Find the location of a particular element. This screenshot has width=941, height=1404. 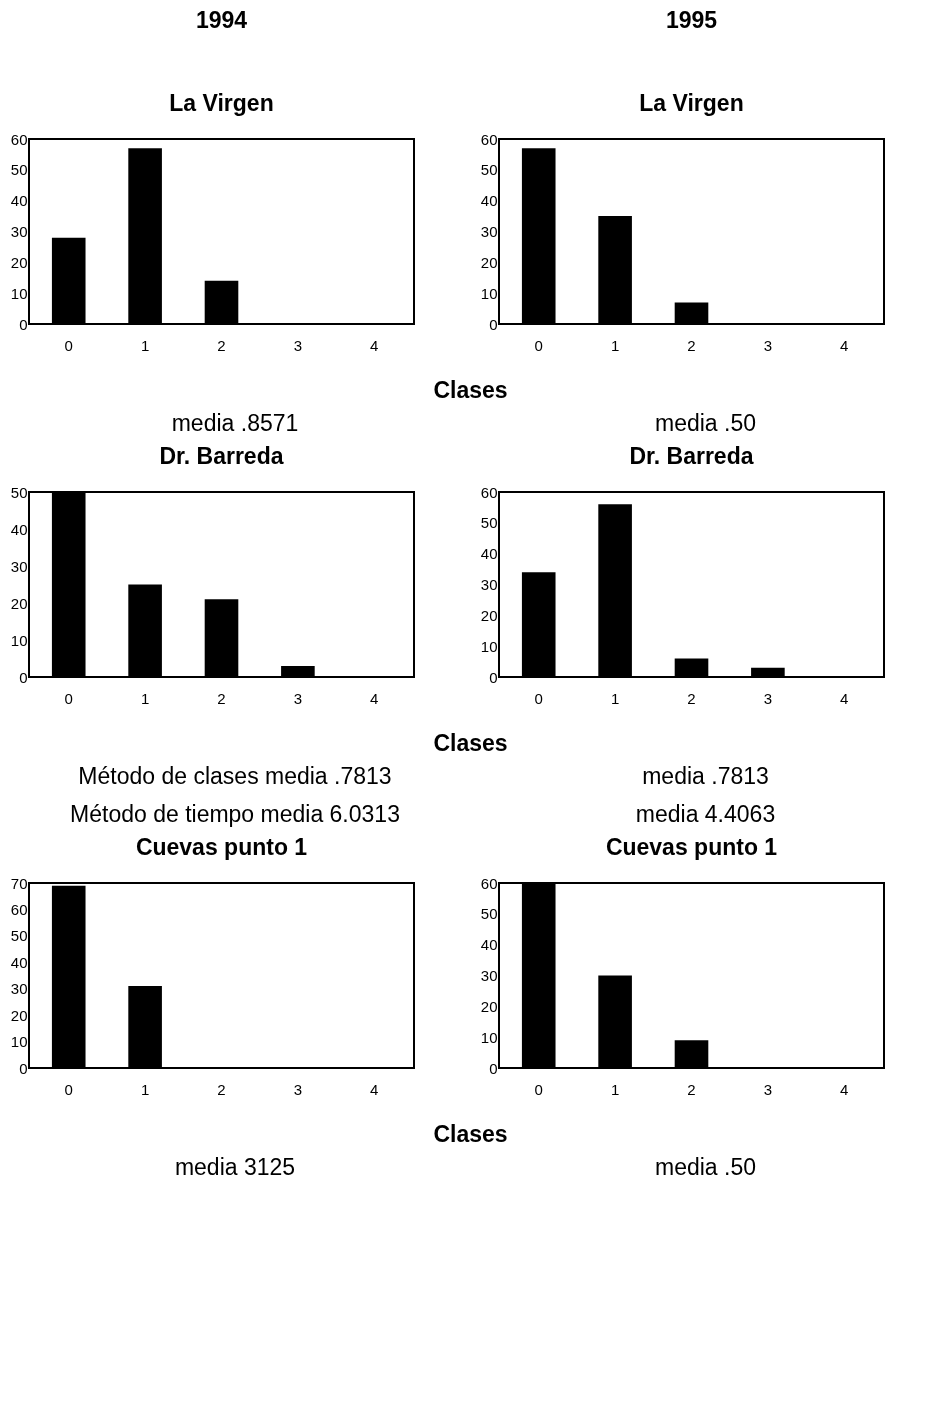

text: media .7813 is located at coordinates (705, 776).